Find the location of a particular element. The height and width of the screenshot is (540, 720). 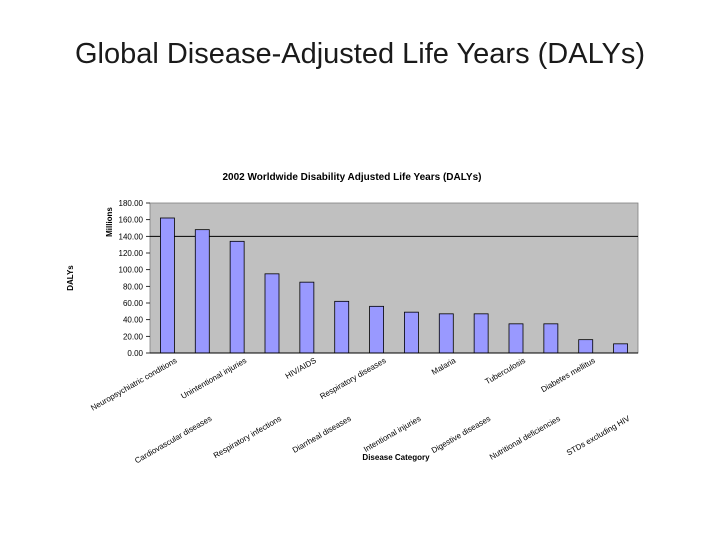

category-label: Intentional injuries is located at coordinates (392, 434).